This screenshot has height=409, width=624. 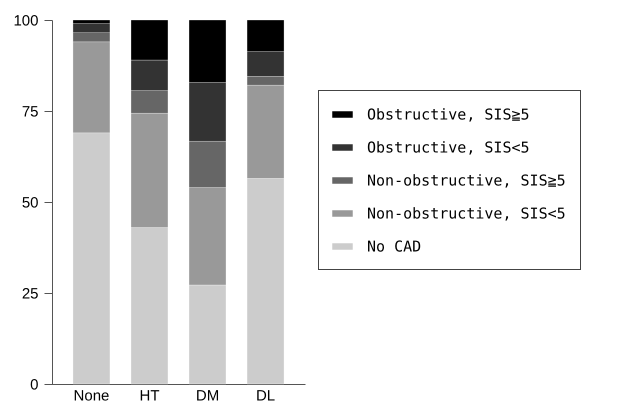 I want to click on x-tick-label: DL, so click(x=266, y=396).